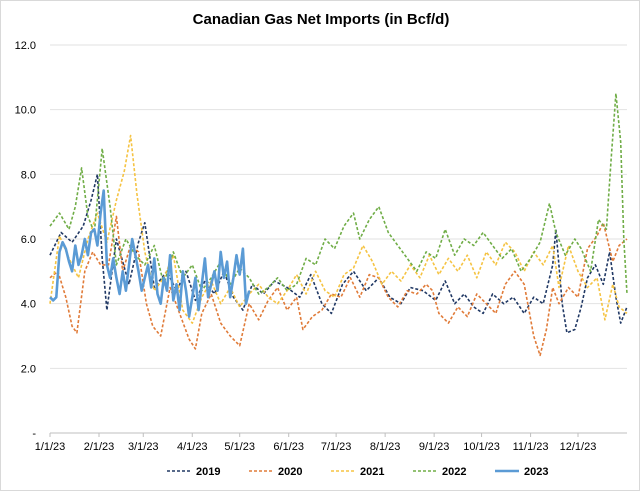 The image size is (640, 495). What do you see at coordinates (143, 447) in the screenshot?
I see `x-tick-label: 3/1/23` at bounding box center [143, 447].